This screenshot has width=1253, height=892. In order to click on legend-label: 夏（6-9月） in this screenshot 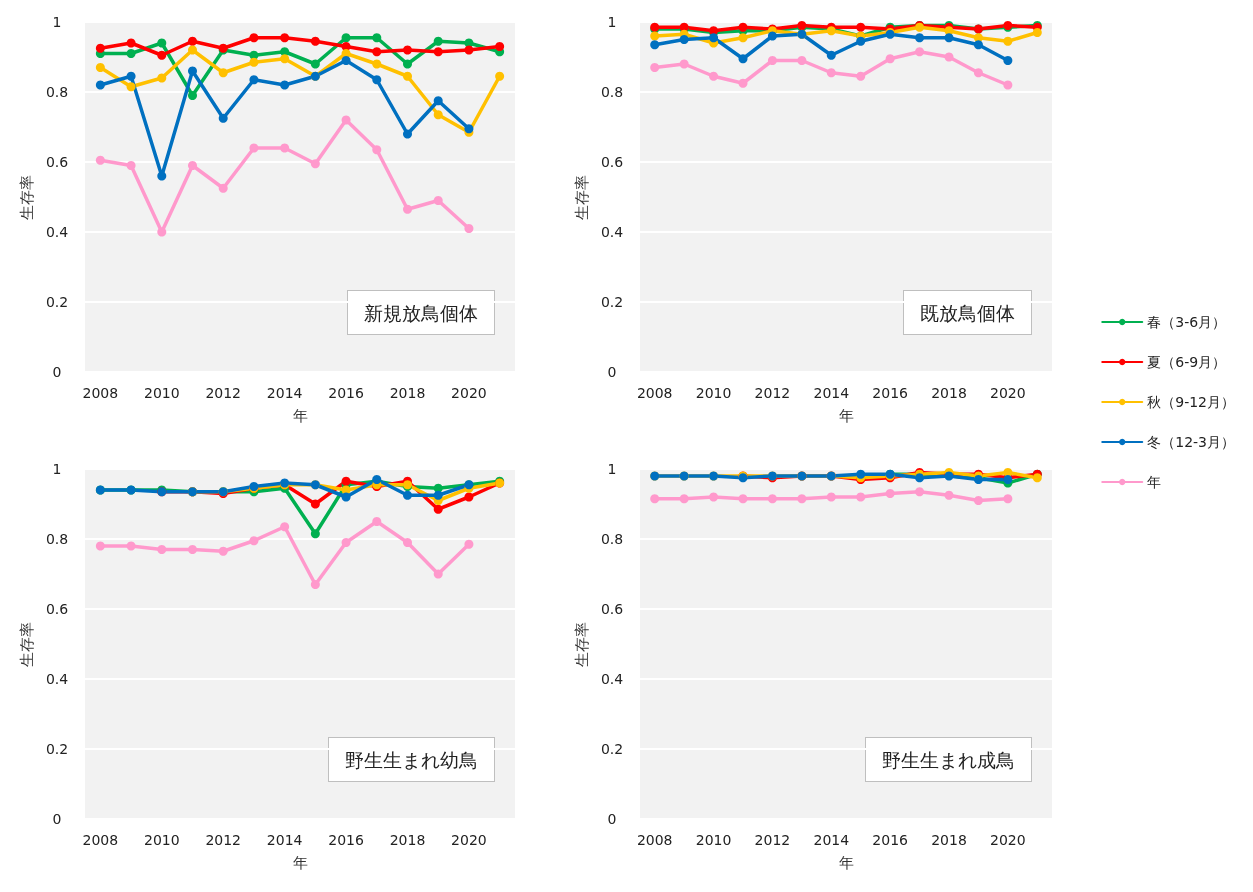, I will do `click(1187, 362)`.